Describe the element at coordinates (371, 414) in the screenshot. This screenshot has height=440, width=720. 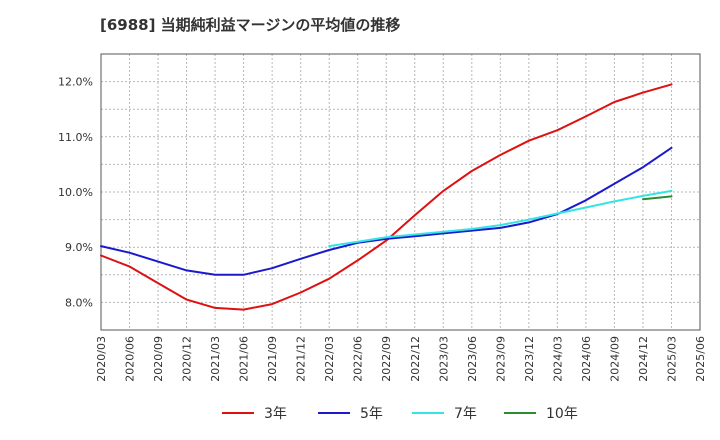
I see `legend-label: 5年` at that location.